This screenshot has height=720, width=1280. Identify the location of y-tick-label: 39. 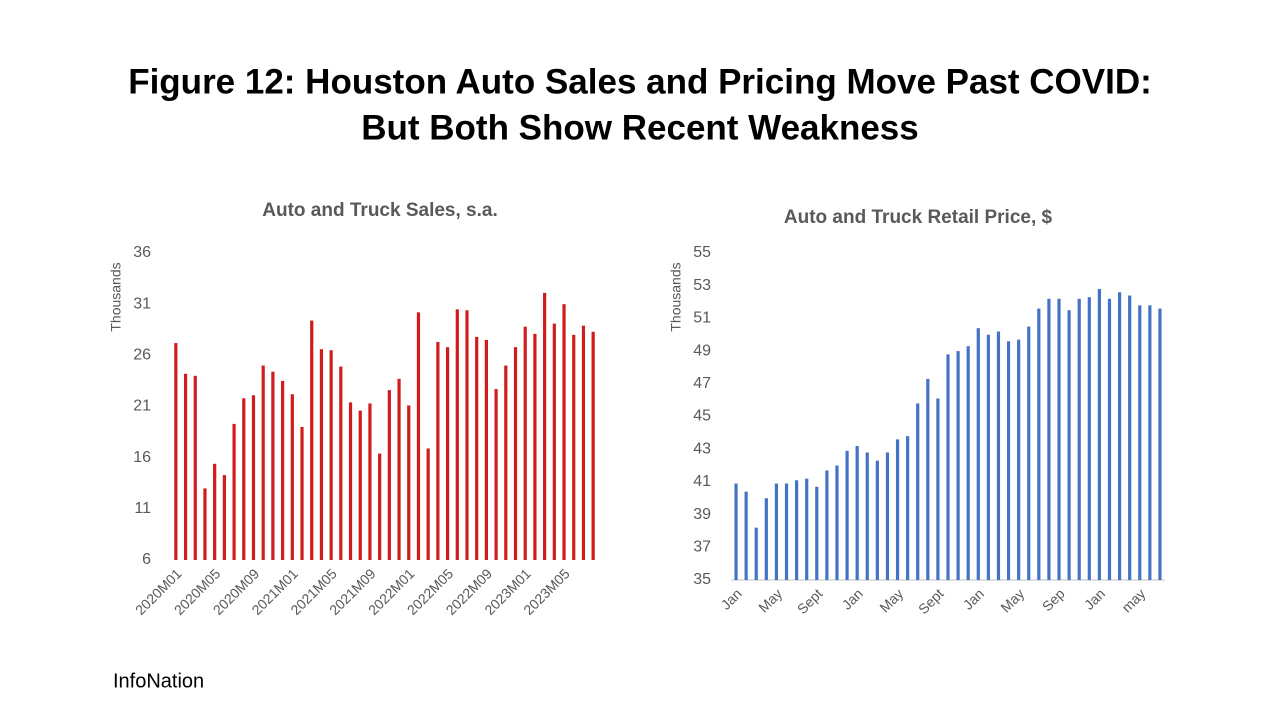
(702, 514).